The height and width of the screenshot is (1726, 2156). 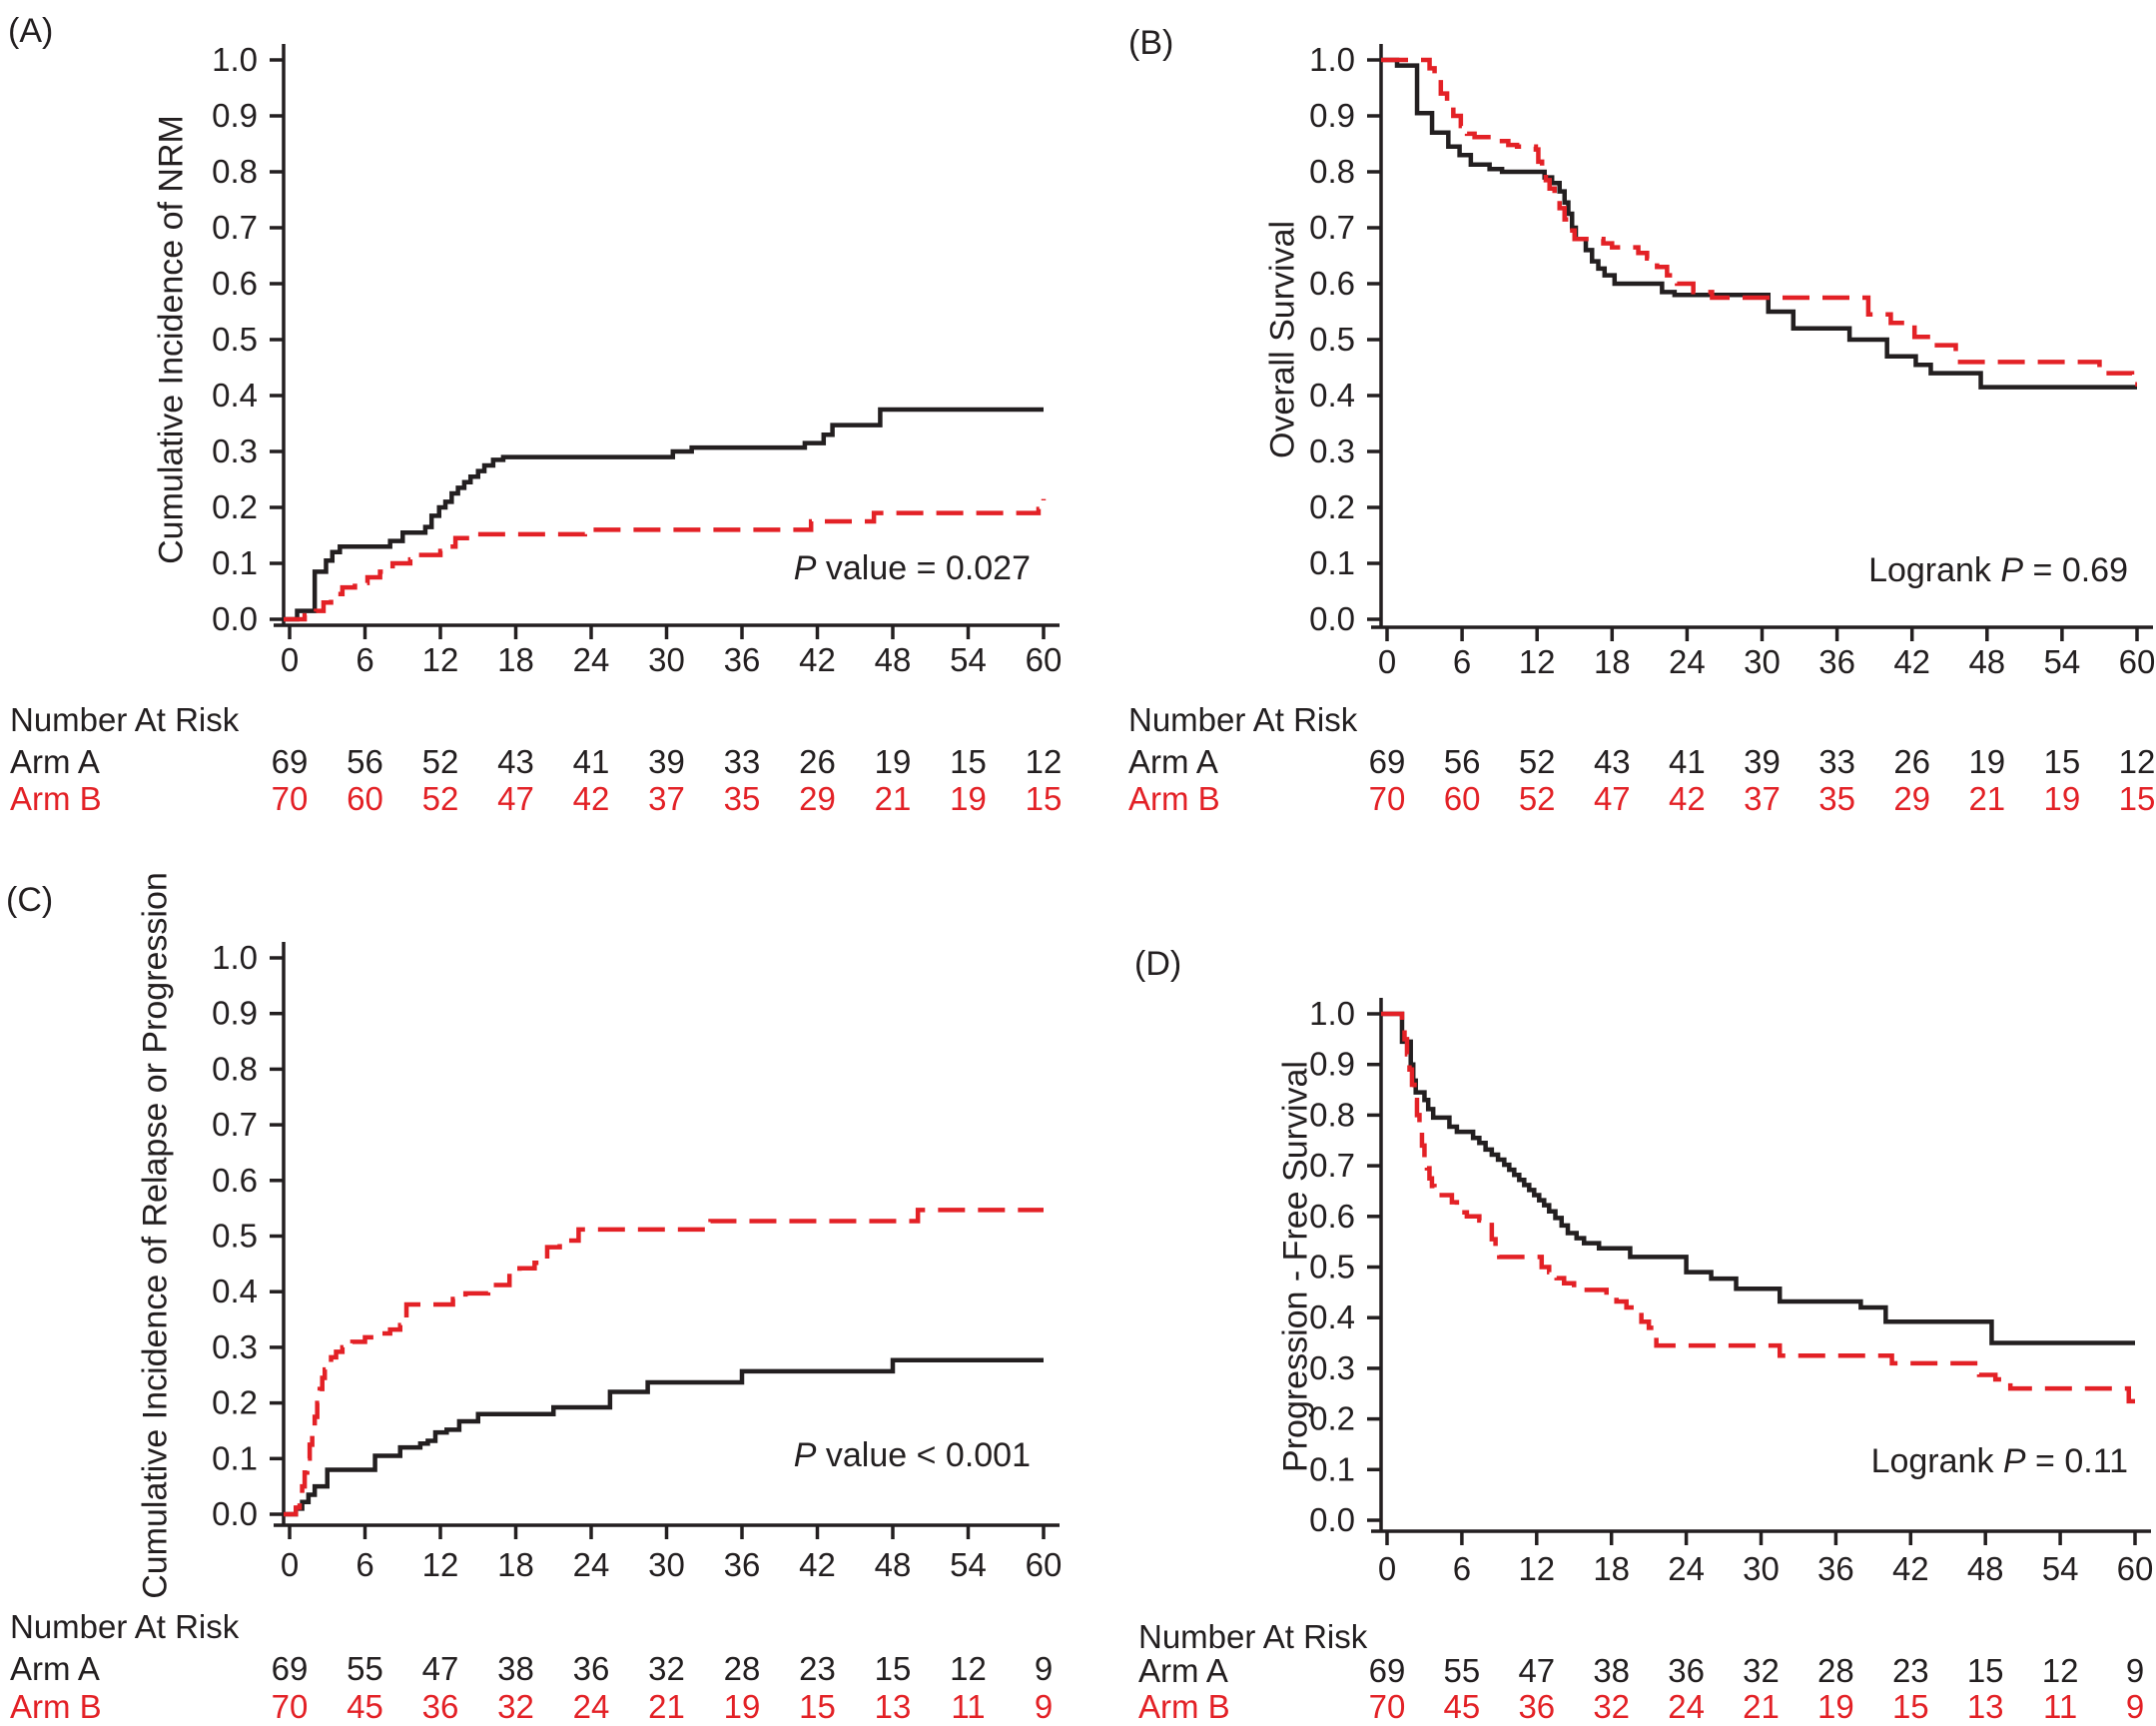 What do you see at coordinates (1763, 798) in the screenshot?
I see `risk-count-b: 37` at bounding box center [1763, 798].